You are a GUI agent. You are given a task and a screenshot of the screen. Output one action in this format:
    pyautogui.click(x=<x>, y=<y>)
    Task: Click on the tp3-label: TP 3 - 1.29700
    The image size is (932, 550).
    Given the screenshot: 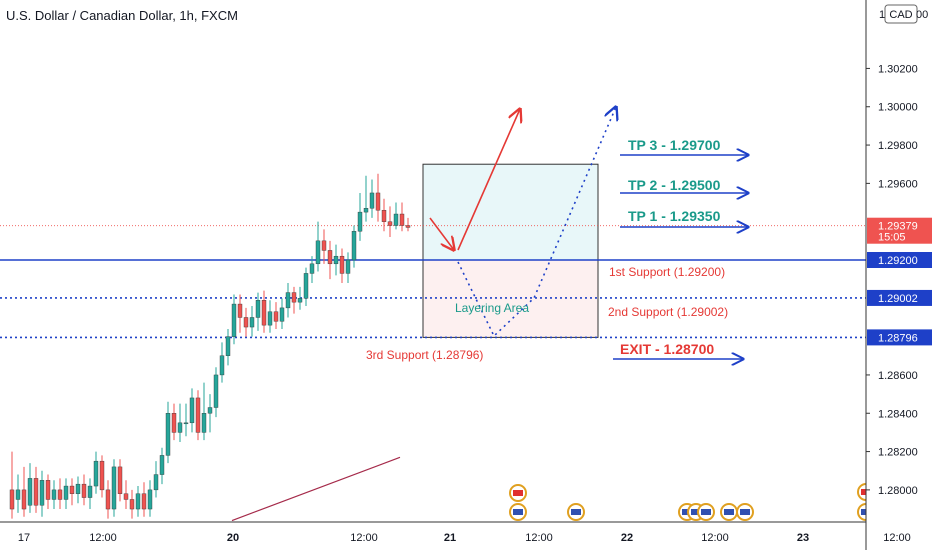 What is the action you would take?
    pyautogui.click(x=674, y=145)
    